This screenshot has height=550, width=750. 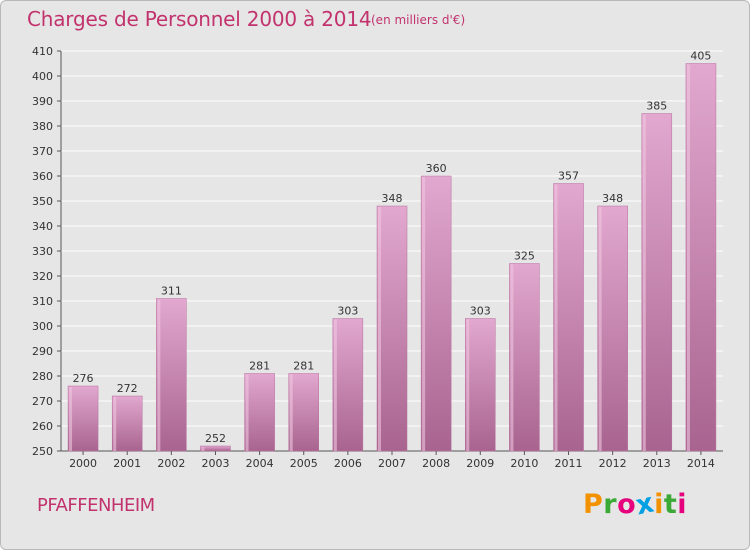 What do you see at coordinates (42, 51) in the screenshot?
I see `y-tick-label: 410` at bounding box center [42, 51].